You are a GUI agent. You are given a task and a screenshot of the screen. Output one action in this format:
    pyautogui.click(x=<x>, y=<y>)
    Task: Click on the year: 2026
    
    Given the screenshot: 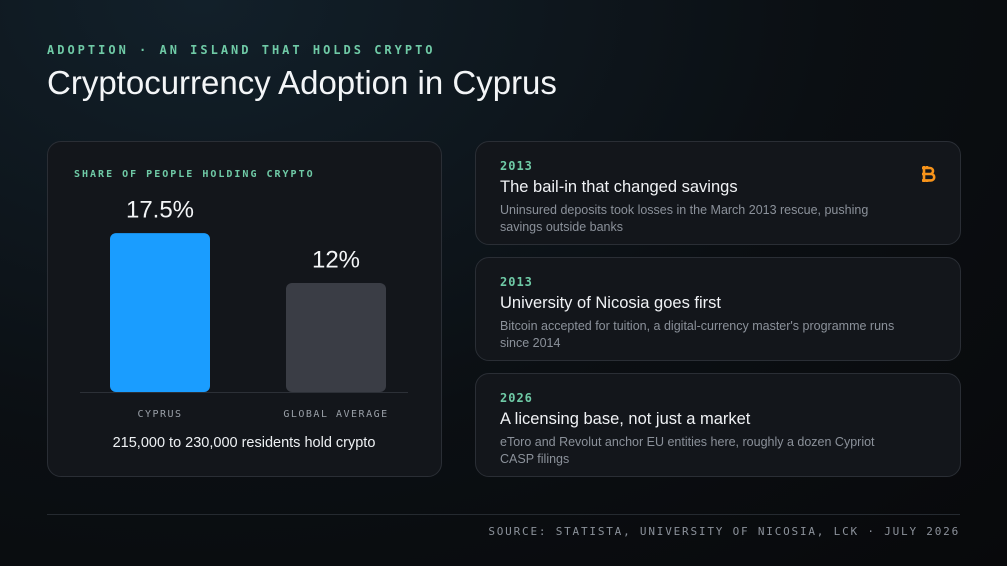 What is the action you would take?
    pyautogui.click(x=516, y=398)
    